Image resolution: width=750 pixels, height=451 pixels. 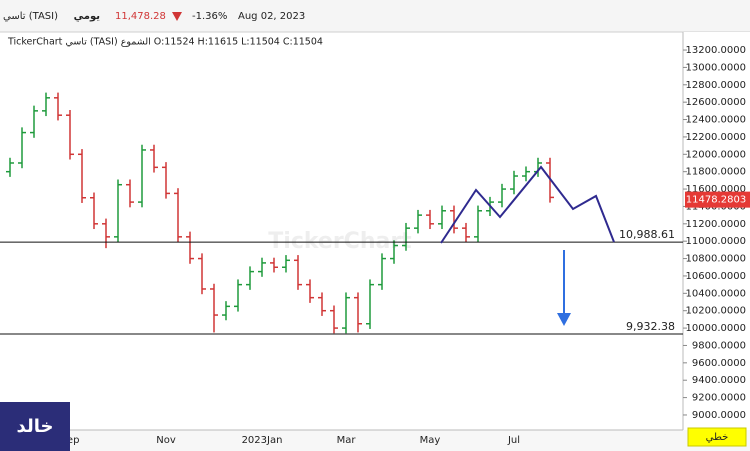 I want to click on x-tick-label: Mar, so click(x=347, y=440).